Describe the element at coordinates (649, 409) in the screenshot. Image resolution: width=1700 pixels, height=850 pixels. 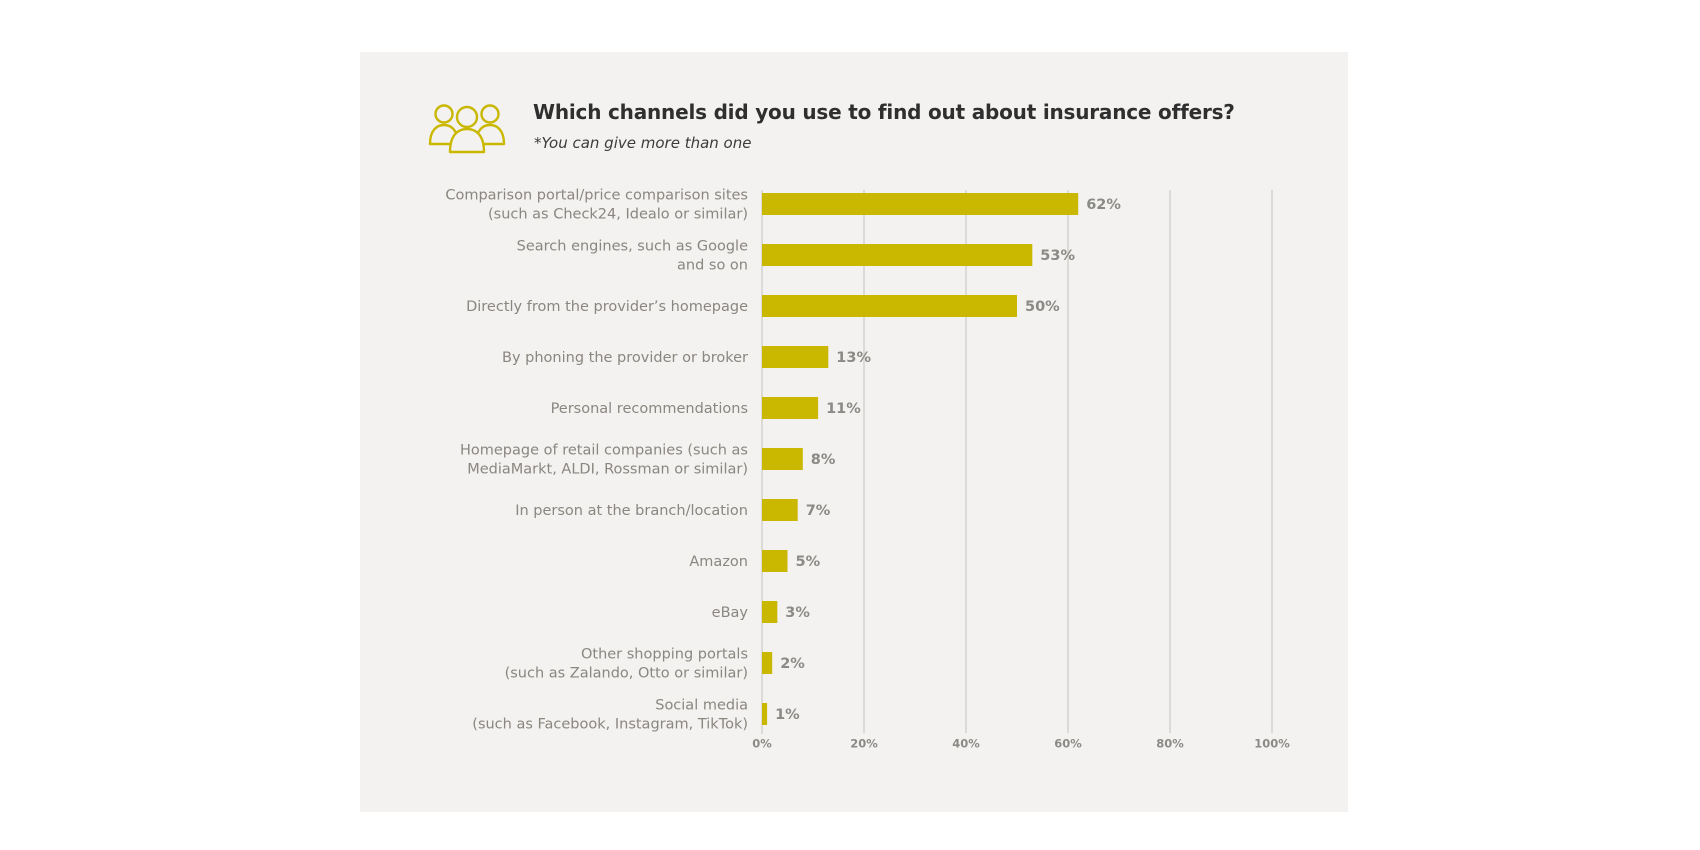
I see `category-label: Personal recommendations` at that location.